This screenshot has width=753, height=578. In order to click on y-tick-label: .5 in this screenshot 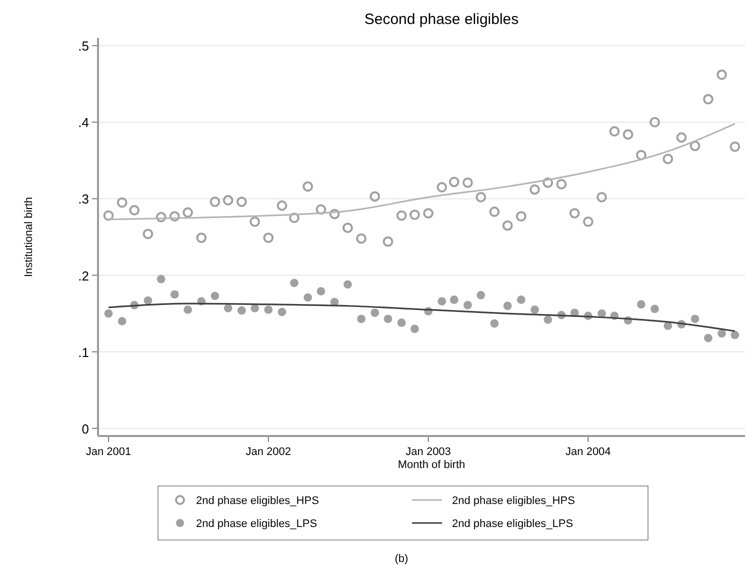, I will do `click(83, 46)`.